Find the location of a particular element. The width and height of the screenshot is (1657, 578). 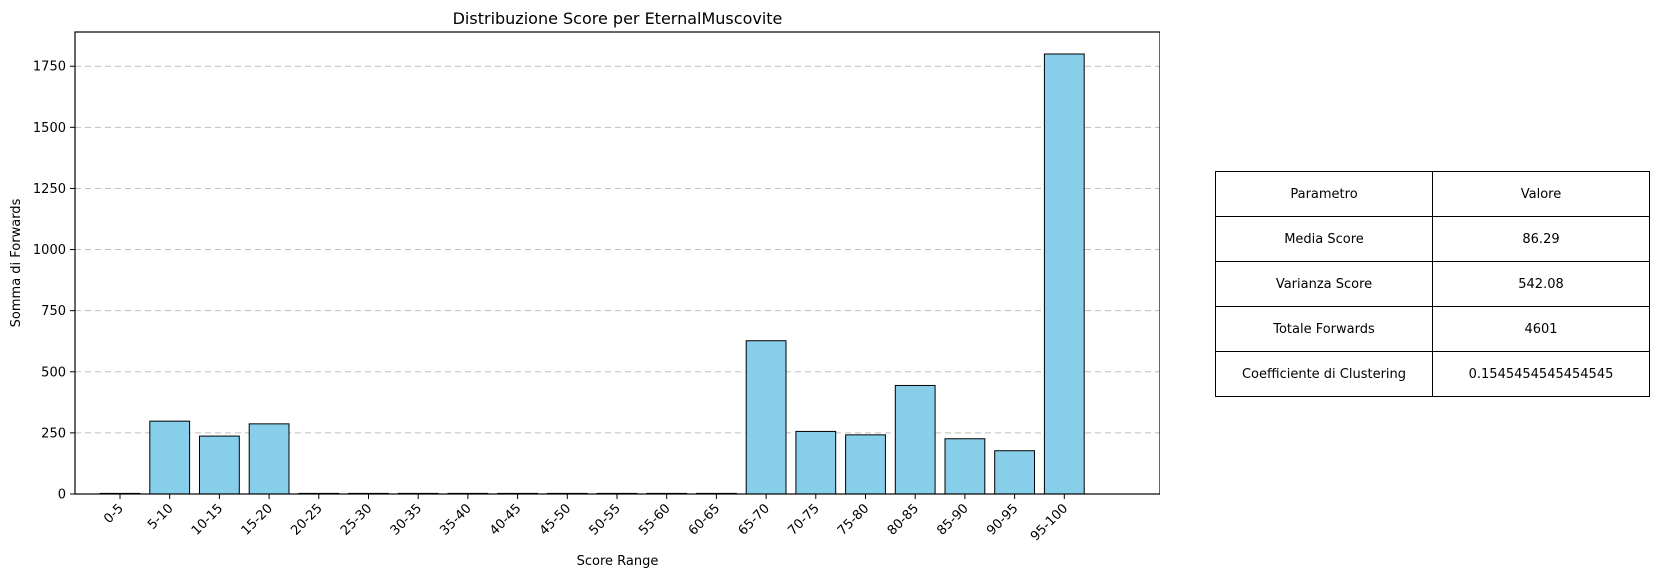

table-cell: Coefficiente di Clustering is located at coordinates (1324, 374).